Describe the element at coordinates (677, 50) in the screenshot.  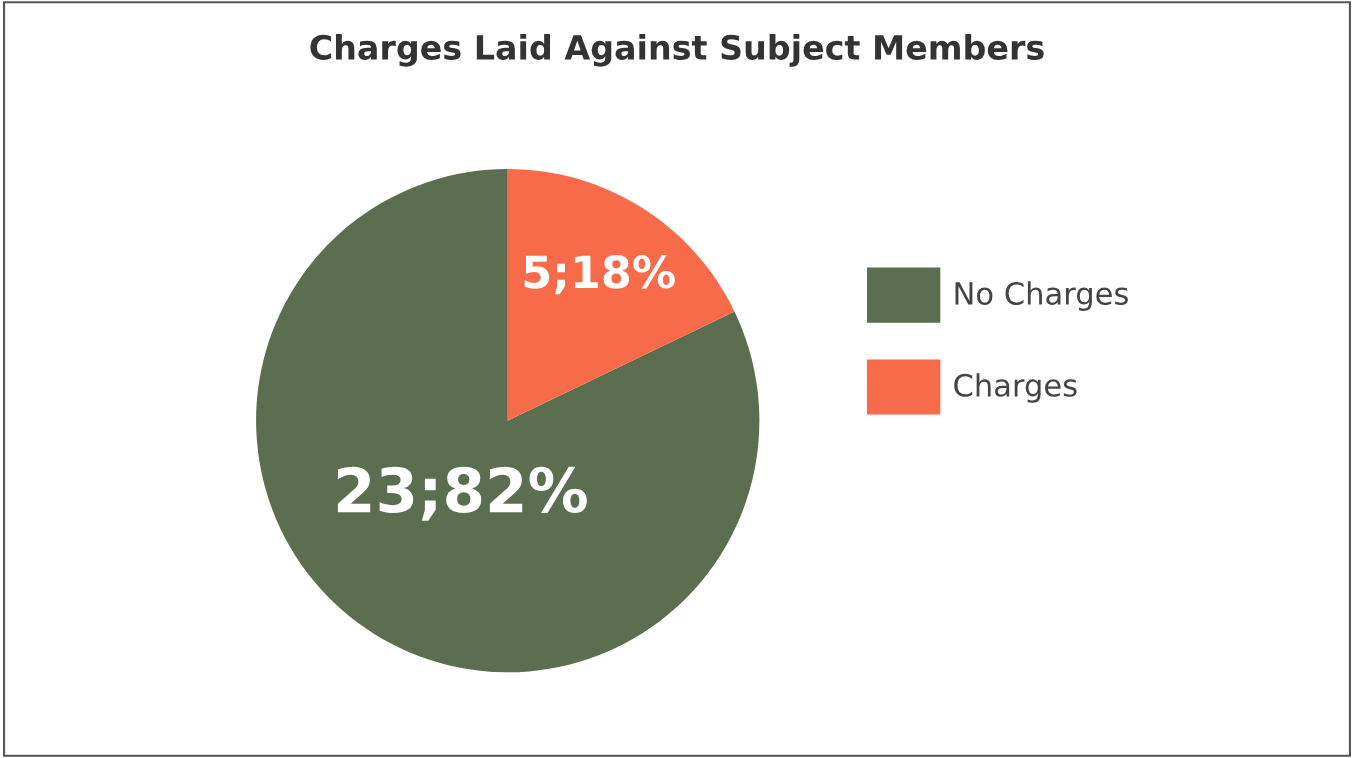
I see `chart-title: Charges Laid Against Subject Members` at that location.